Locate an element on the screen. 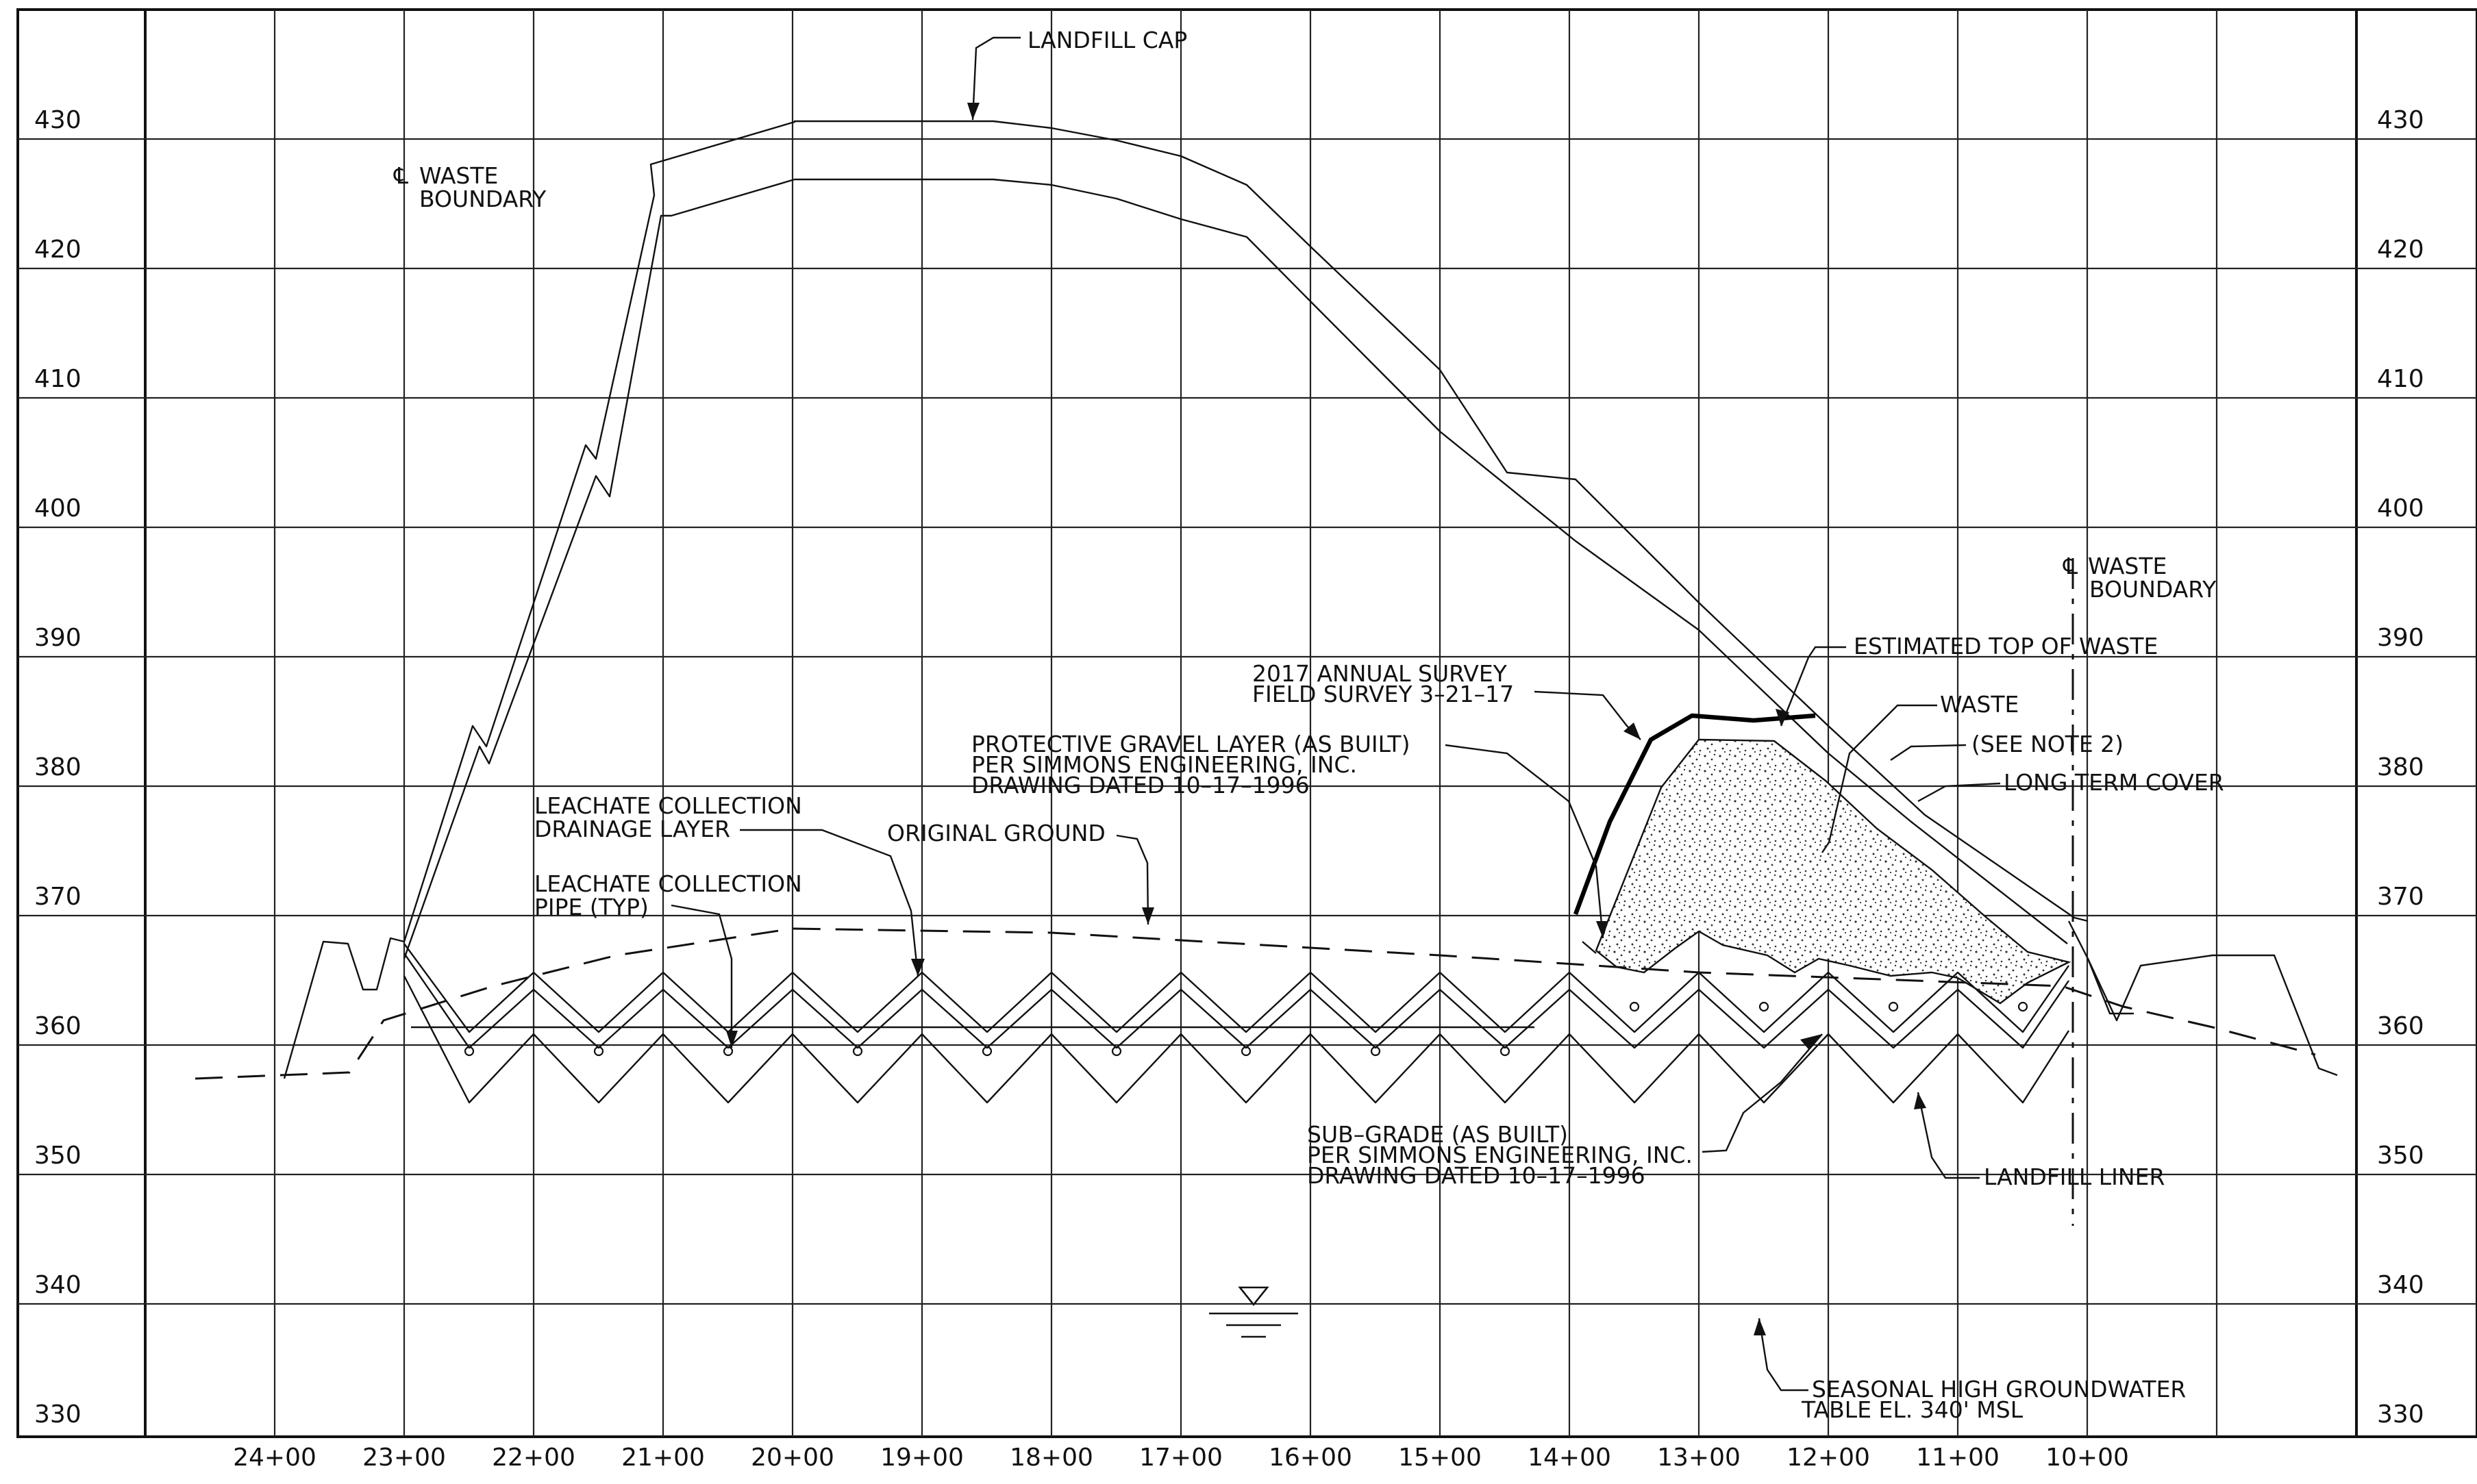 The height and width of the screenshot is (1484, 2477). right-berm-slope is located at coordinates (2100, 967).